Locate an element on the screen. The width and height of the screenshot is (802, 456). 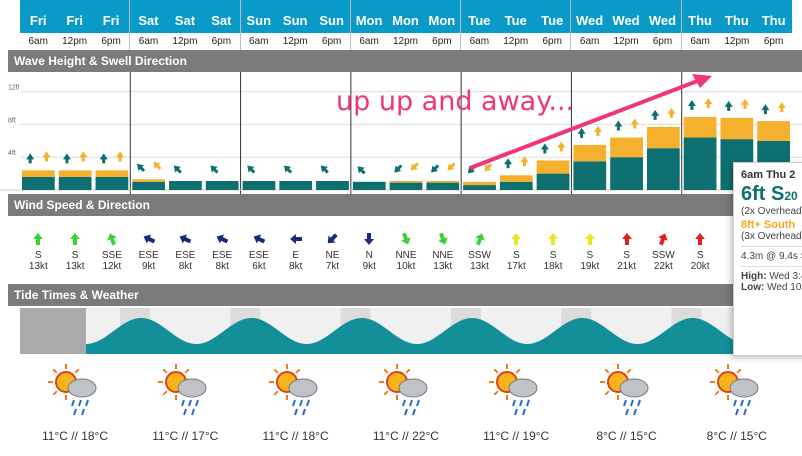
wind-cell: NNE 13kt is located at coordinates (443, 248).